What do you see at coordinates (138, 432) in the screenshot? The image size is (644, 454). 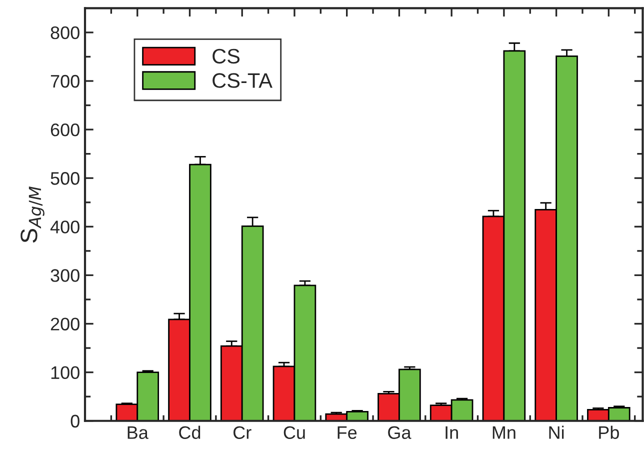 I see `x-tick-label: Ba` at bounding box center [138, 432].